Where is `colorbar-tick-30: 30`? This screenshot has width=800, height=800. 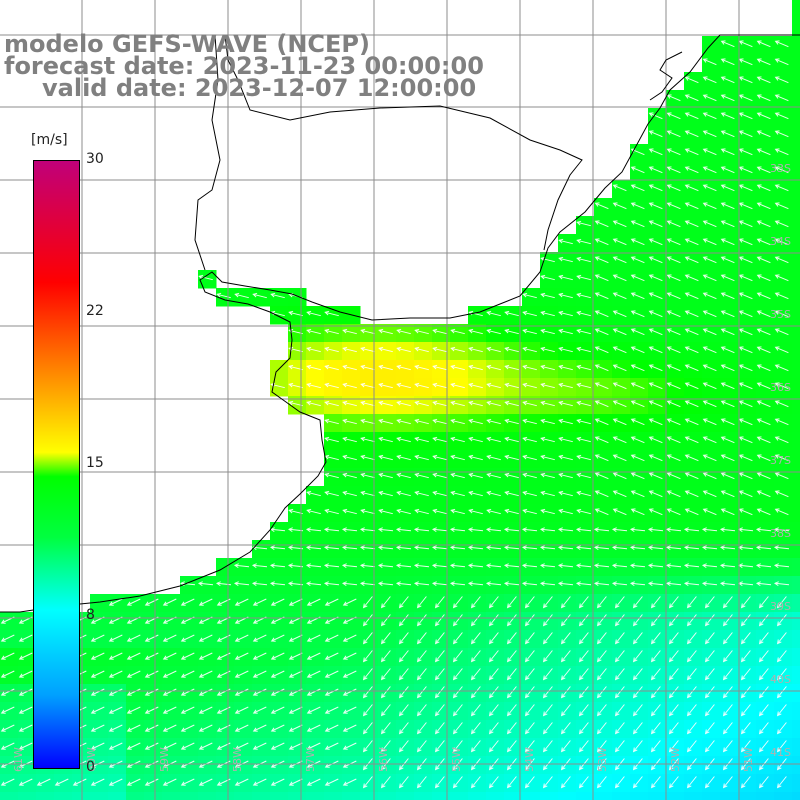 colorbar-tick-30: 30 is located at coordinates (95, 159).